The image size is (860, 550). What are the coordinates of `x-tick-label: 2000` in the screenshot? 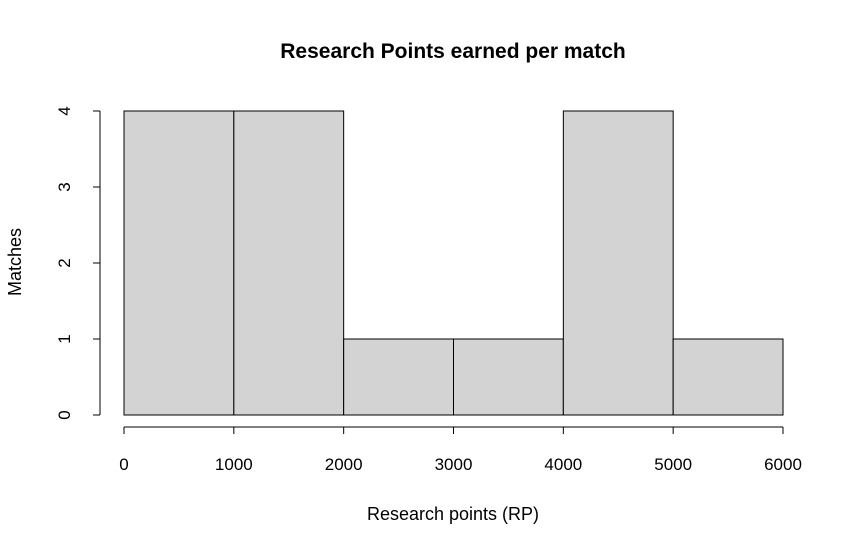 It's located at (344, 464).